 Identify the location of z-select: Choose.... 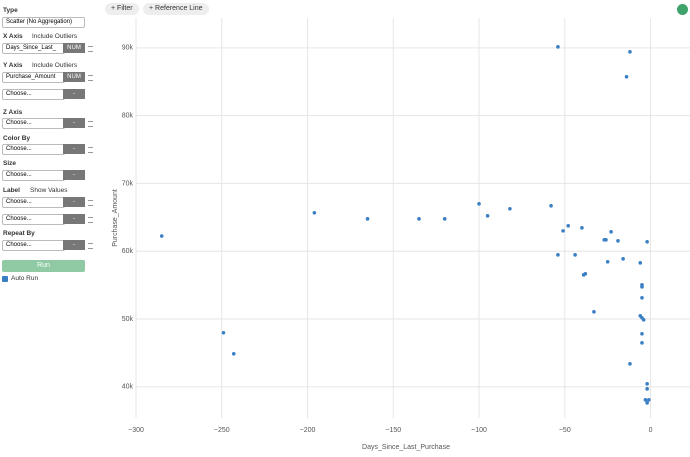
(33, 123).